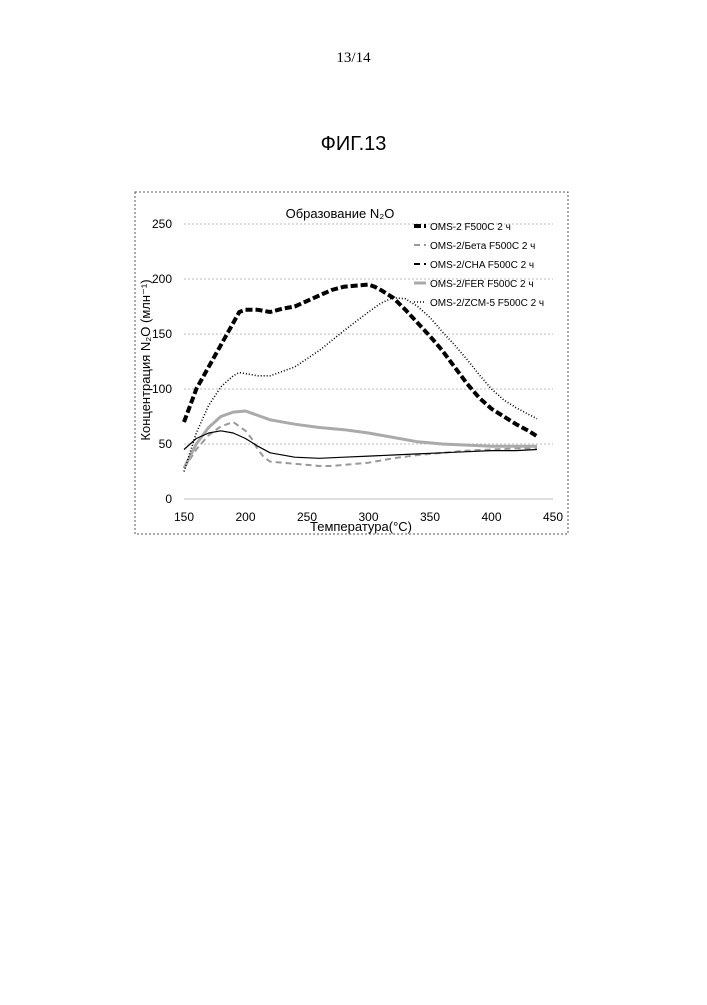 The width and height of the screenshot is (707, 1005). What do you see at coordinates (353, 144) in the screenshot?
I see `figure-title: ФИГ.13` at bounding box center [353, 144].